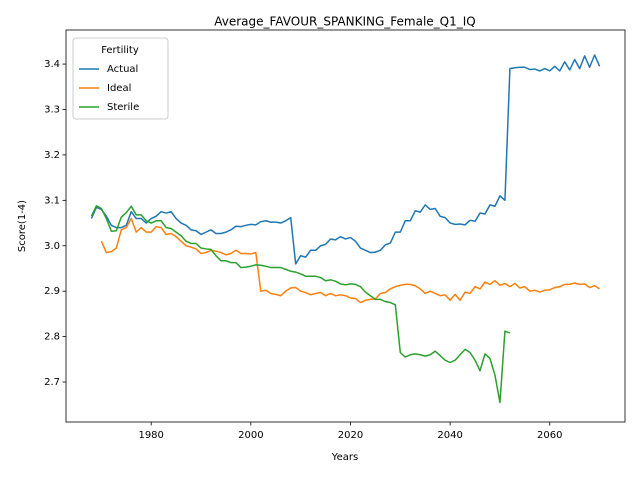 The image size is (640, 480). I want to click on x-tick-label: 1980, so click(150, 435).